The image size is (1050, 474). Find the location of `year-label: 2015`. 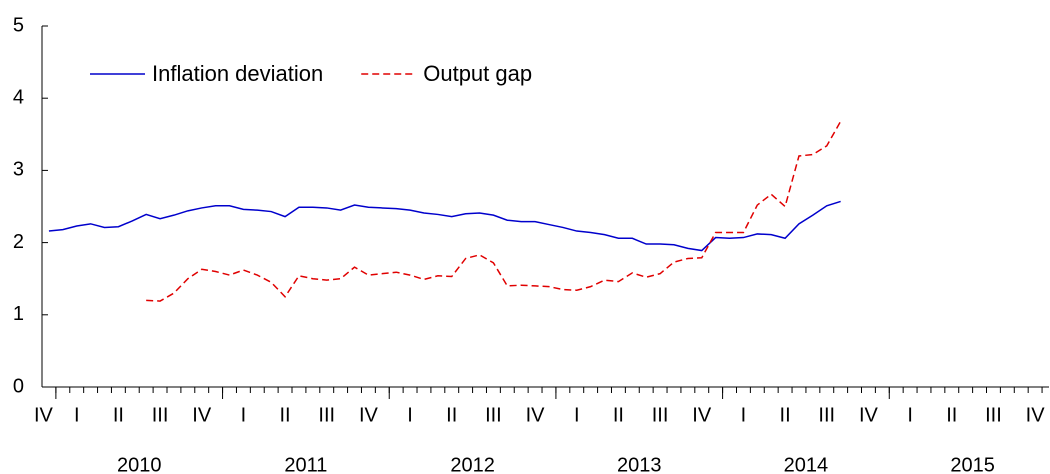

year-label: 2015 is located at coordinates (972, 464).